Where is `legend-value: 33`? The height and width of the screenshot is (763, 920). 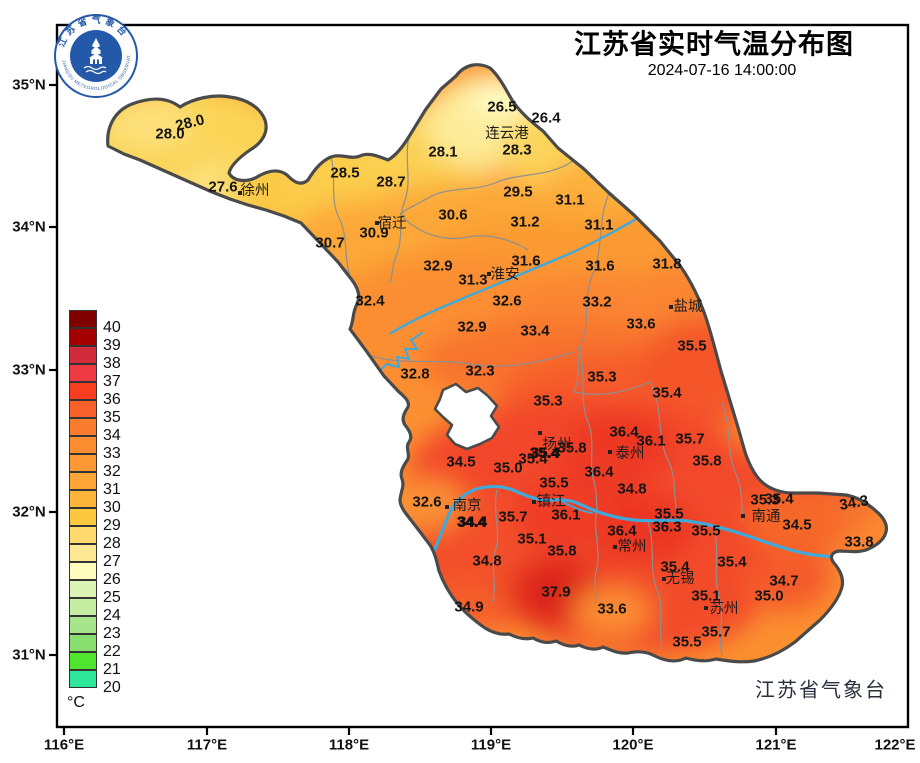 legend-value: 33 is located at coordinates (112, 453).